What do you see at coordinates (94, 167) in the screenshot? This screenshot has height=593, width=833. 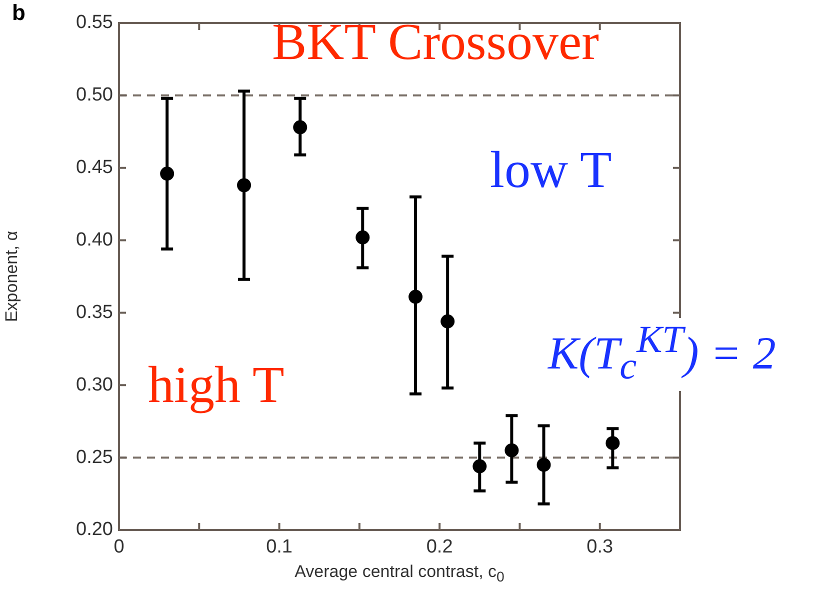 I see `y-tick-label: 0.45` at bounding box center [94, 167].